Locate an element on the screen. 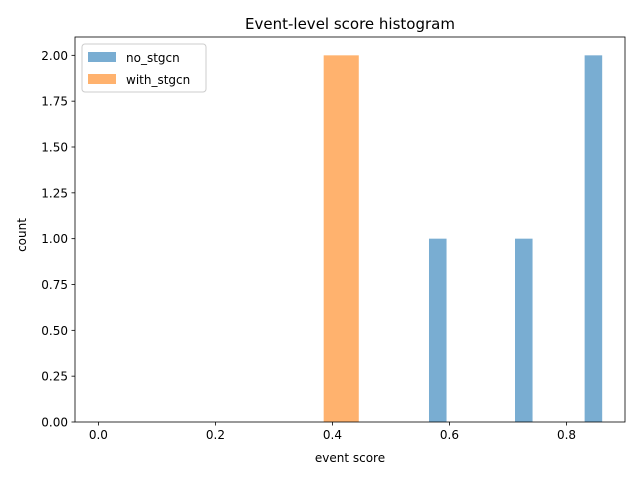 The width and height of the screenshot is (640, 480). x-tick-label: 0.6 is located at coordinates (449, 435).